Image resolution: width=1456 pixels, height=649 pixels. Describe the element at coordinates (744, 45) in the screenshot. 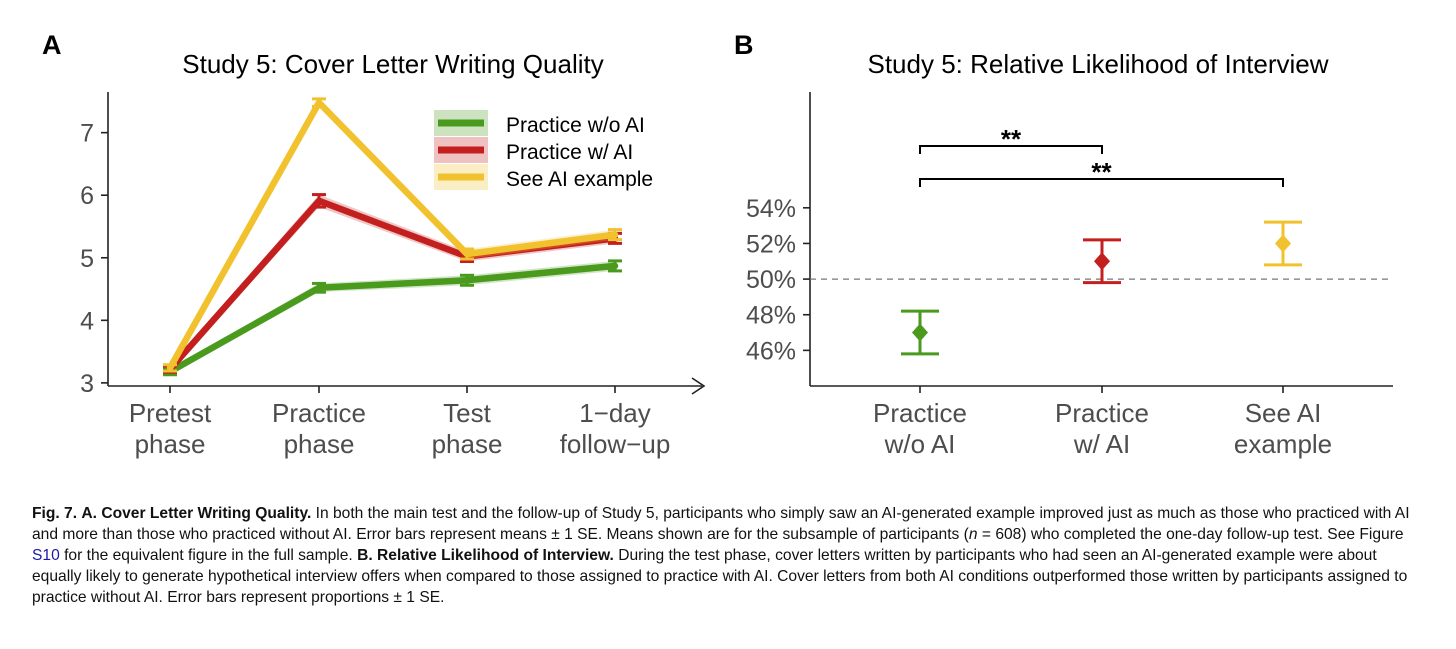

I see `panel-b-label: B` at that location.